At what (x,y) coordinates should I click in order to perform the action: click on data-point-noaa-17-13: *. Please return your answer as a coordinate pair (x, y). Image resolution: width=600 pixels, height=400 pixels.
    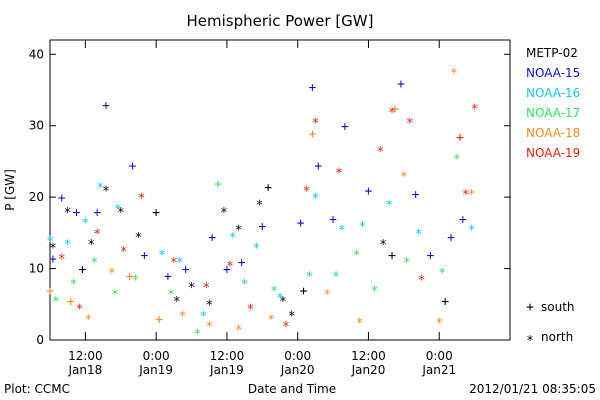
    Looking at the image, I should click on (374, 291).